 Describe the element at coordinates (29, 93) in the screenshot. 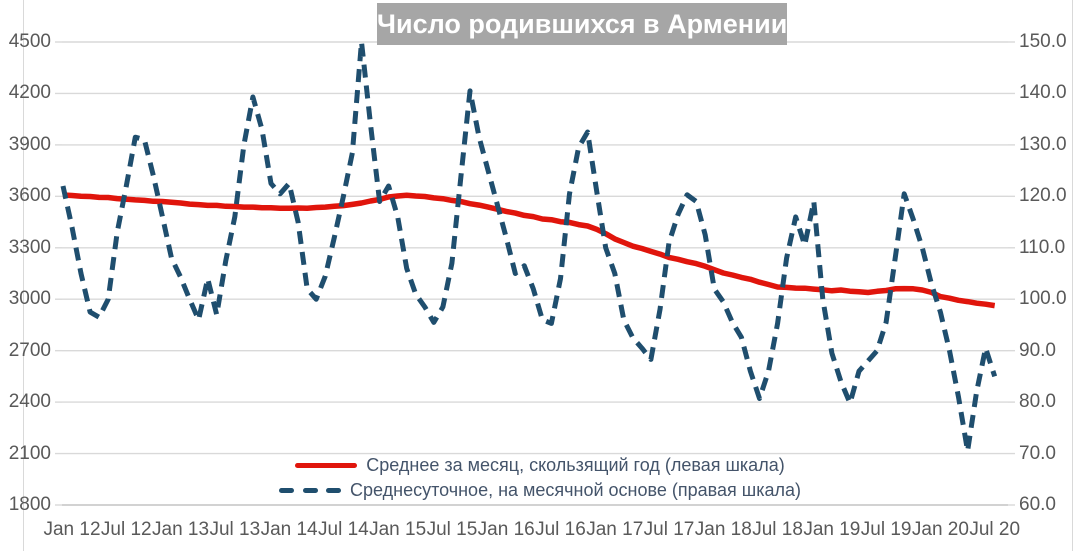

I see `y-axis-left-tick-label: 4200` at that location.